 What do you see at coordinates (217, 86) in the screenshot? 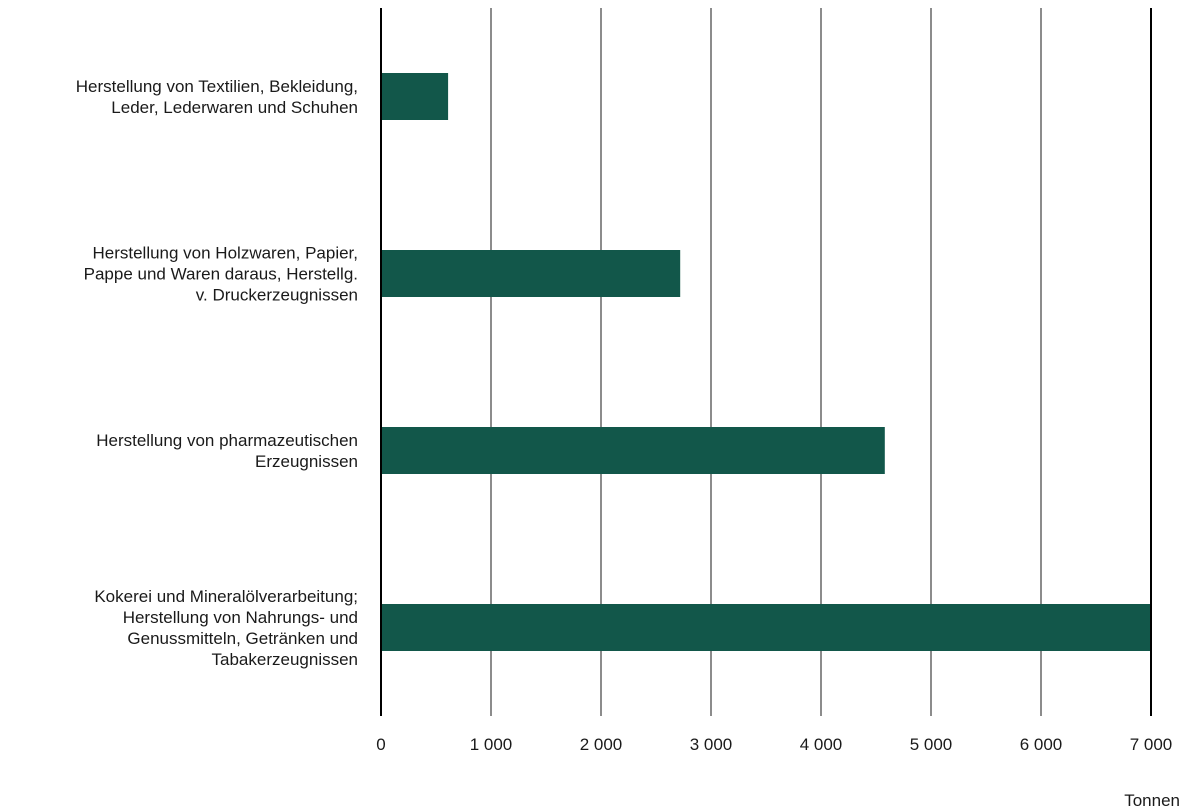
I see `category-label-line: Herstellung von Textilien, Bekleidung,` at bounding box center [217, 86].